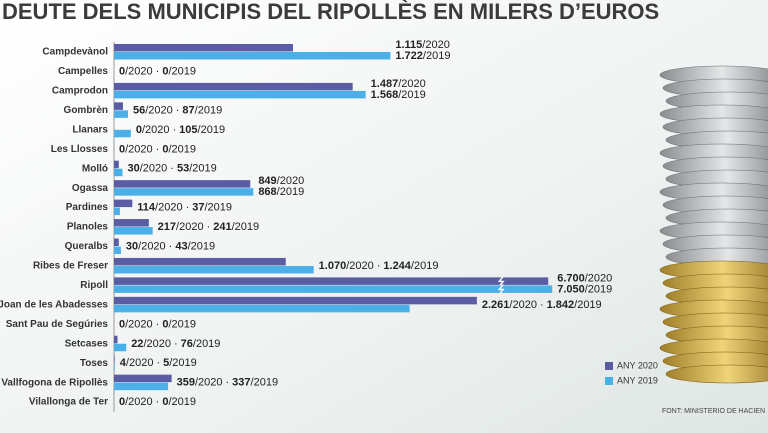  Describe the element at coordinates (333, 266) in the screenshot. I see `value: 1.070` at that location.